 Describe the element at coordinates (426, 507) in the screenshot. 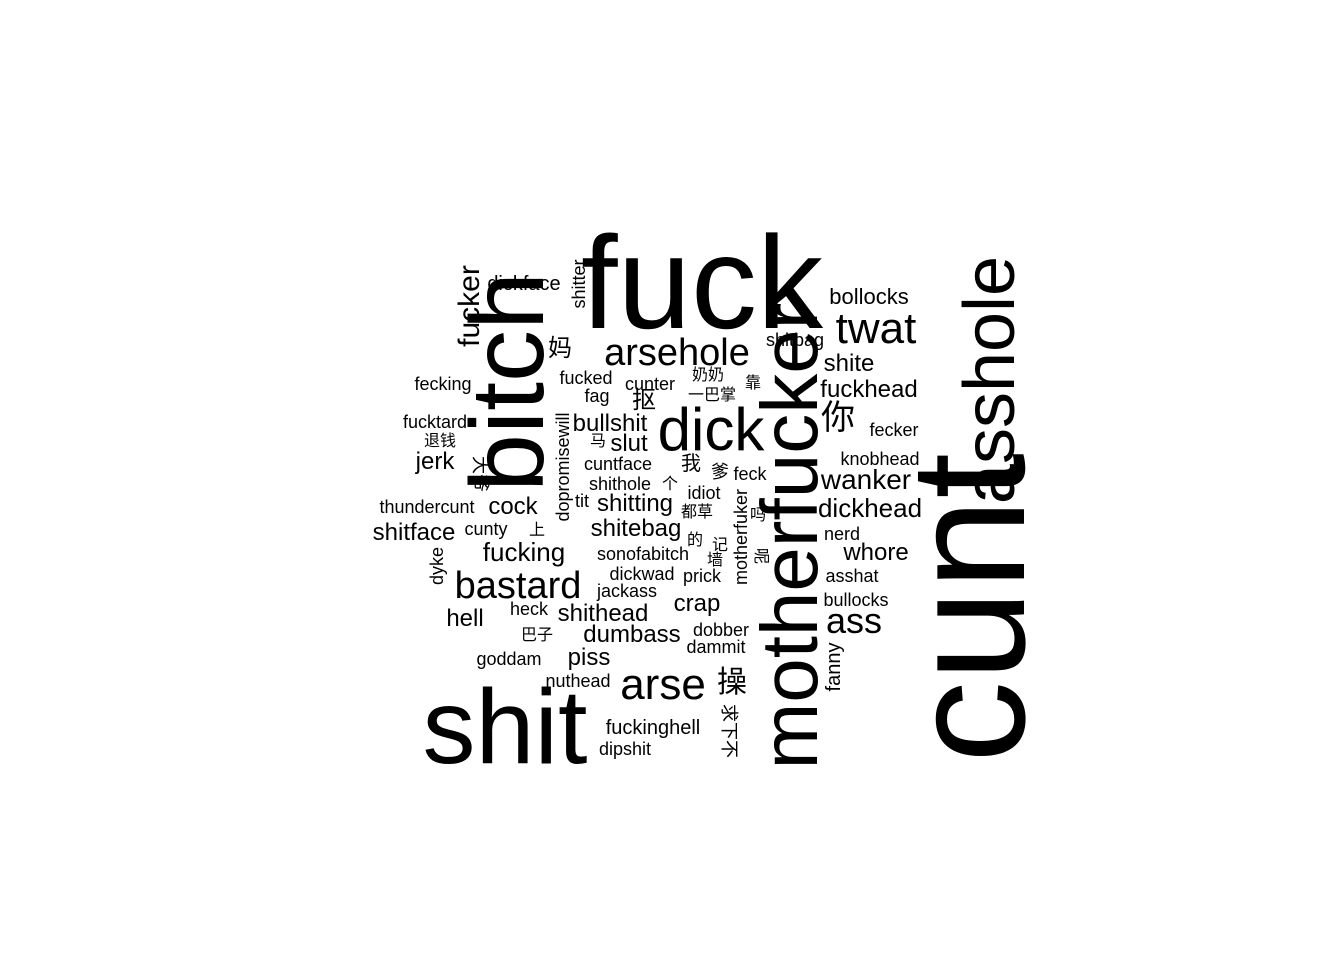

I see `cloud-word: thundercunt` at that location.